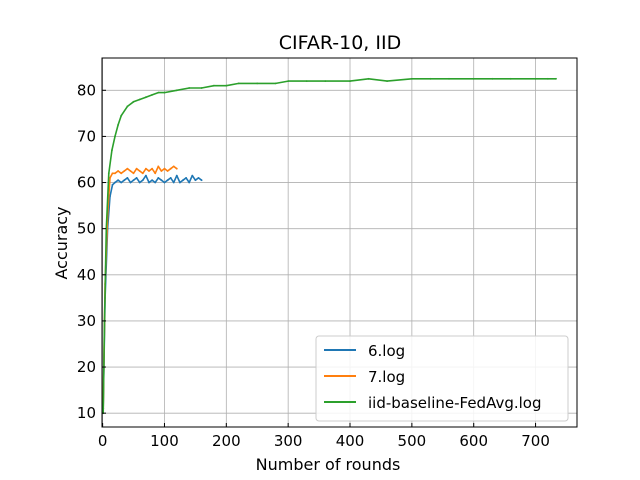 The height and width of the screenshot is (480, 640). What do you see at coordinates (328, 464) in the screenshot?
I see `x-axis-title: Number of rounds` at bounding box center [328, 464].